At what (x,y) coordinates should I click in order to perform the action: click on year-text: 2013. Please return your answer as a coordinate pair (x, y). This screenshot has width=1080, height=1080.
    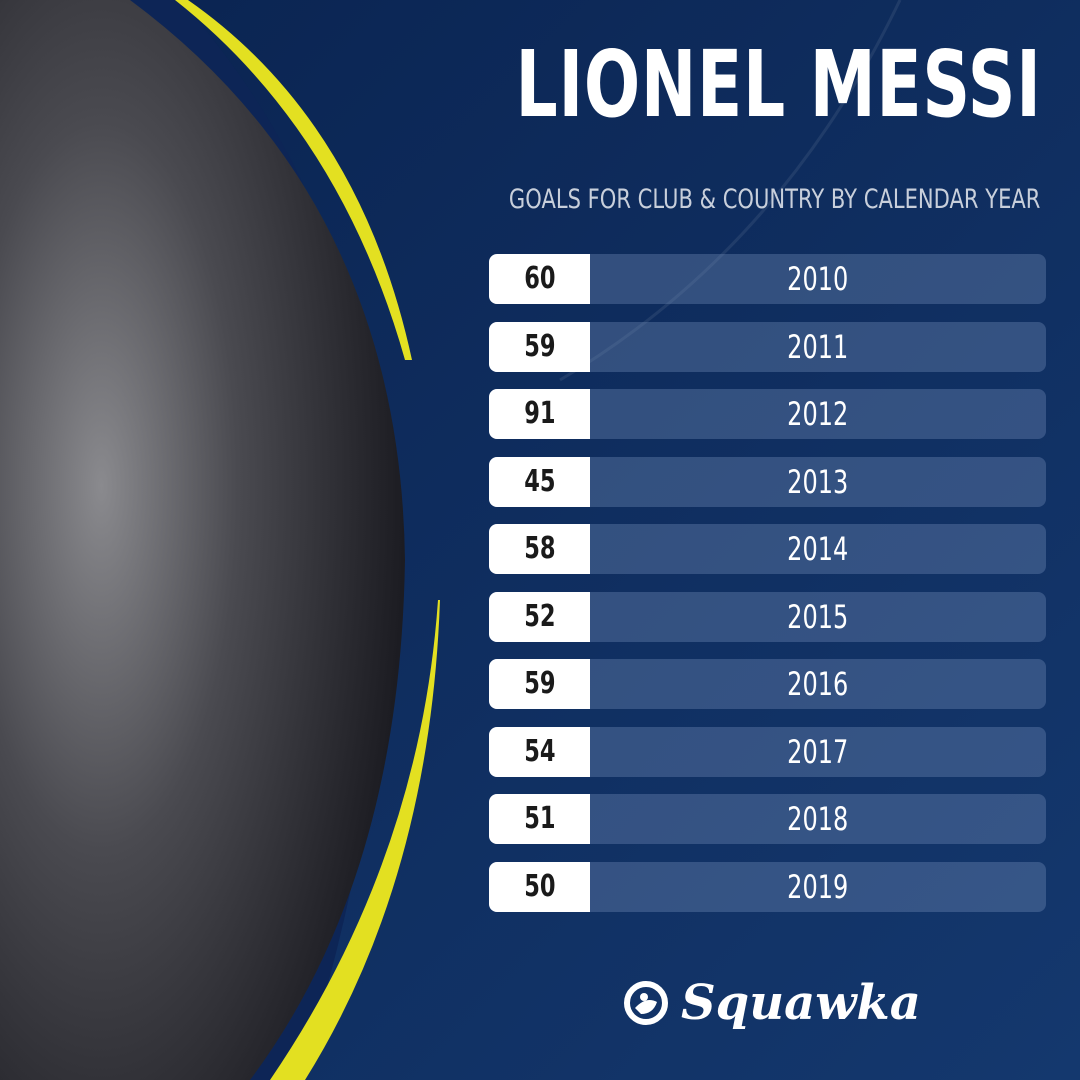
    Looking at the image, I should click on (818, 481).